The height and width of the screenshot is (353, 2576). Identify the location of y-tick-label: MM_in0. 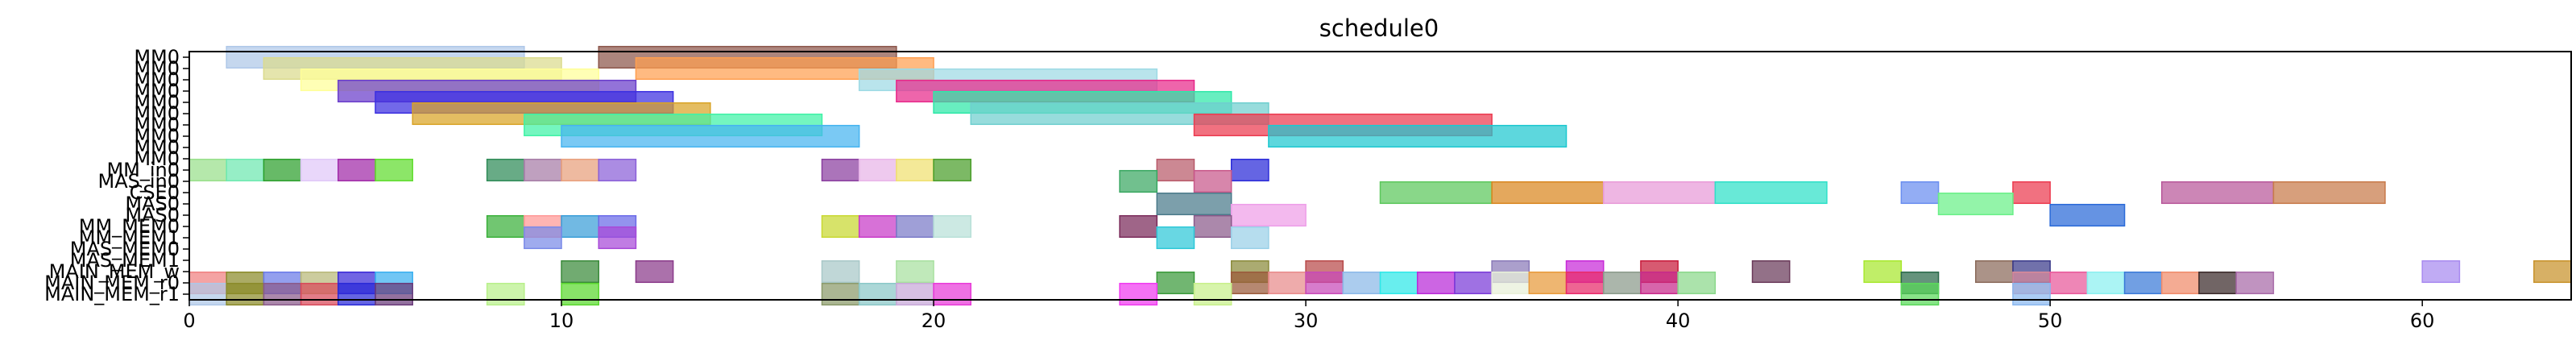
(143, 170).